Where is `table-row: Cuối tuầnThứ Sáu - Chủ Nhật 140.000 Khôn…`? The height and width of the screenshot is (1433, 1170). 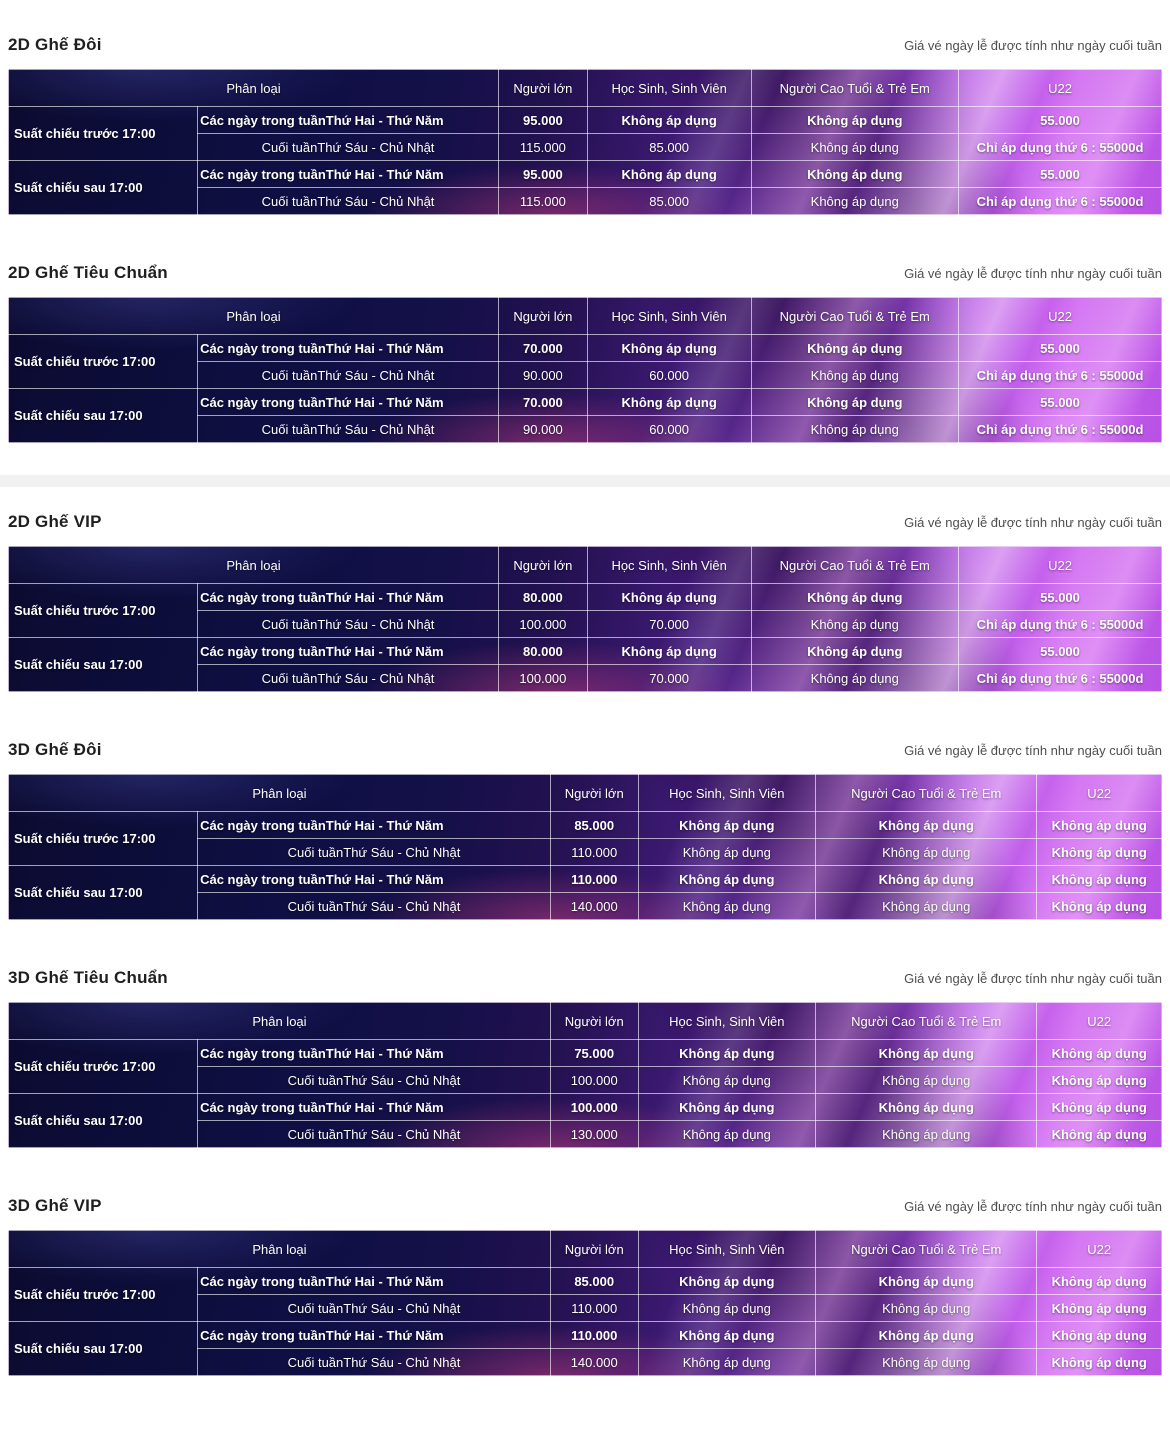 table-row: Cuối tuầnThứ Sáu - Chủ Nhật 140.000 Khôn… is located at coordinates (585, 906).